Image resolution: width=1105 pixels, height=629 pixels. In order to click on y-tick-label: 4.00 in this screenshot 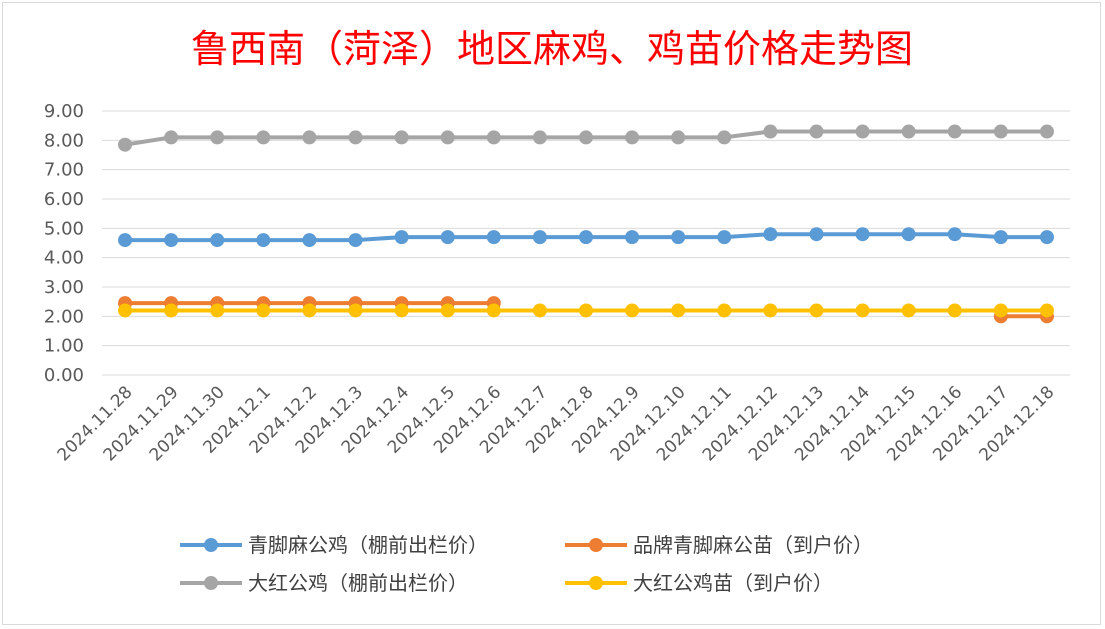, I will do `click(64, 258)`.